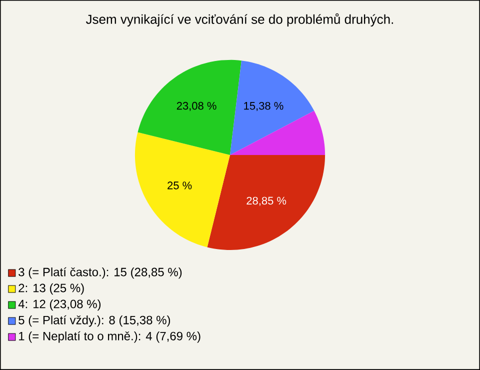  Describe the element at coordinates (180, 186) in the screenshot. I see `data-label: 25 %` at that location.